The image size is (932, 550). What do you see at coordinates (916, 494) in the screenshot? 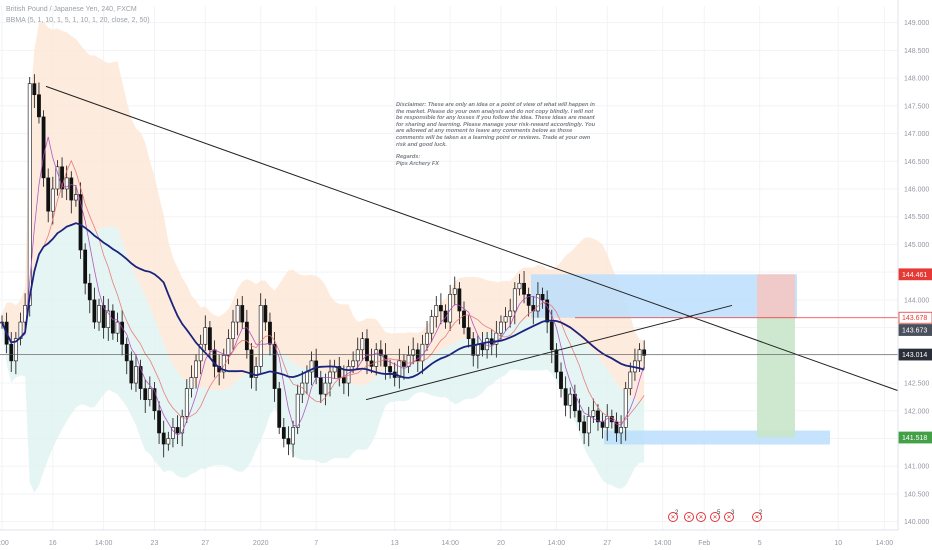
I see `price-tick-label: 140.500` at bounding box center [916, 494].